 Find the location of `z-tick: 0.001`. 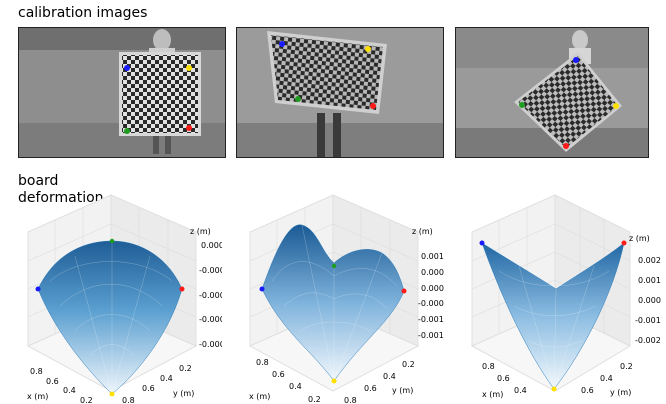

z-tick: 0.001 is located at coordinates (649, 280).